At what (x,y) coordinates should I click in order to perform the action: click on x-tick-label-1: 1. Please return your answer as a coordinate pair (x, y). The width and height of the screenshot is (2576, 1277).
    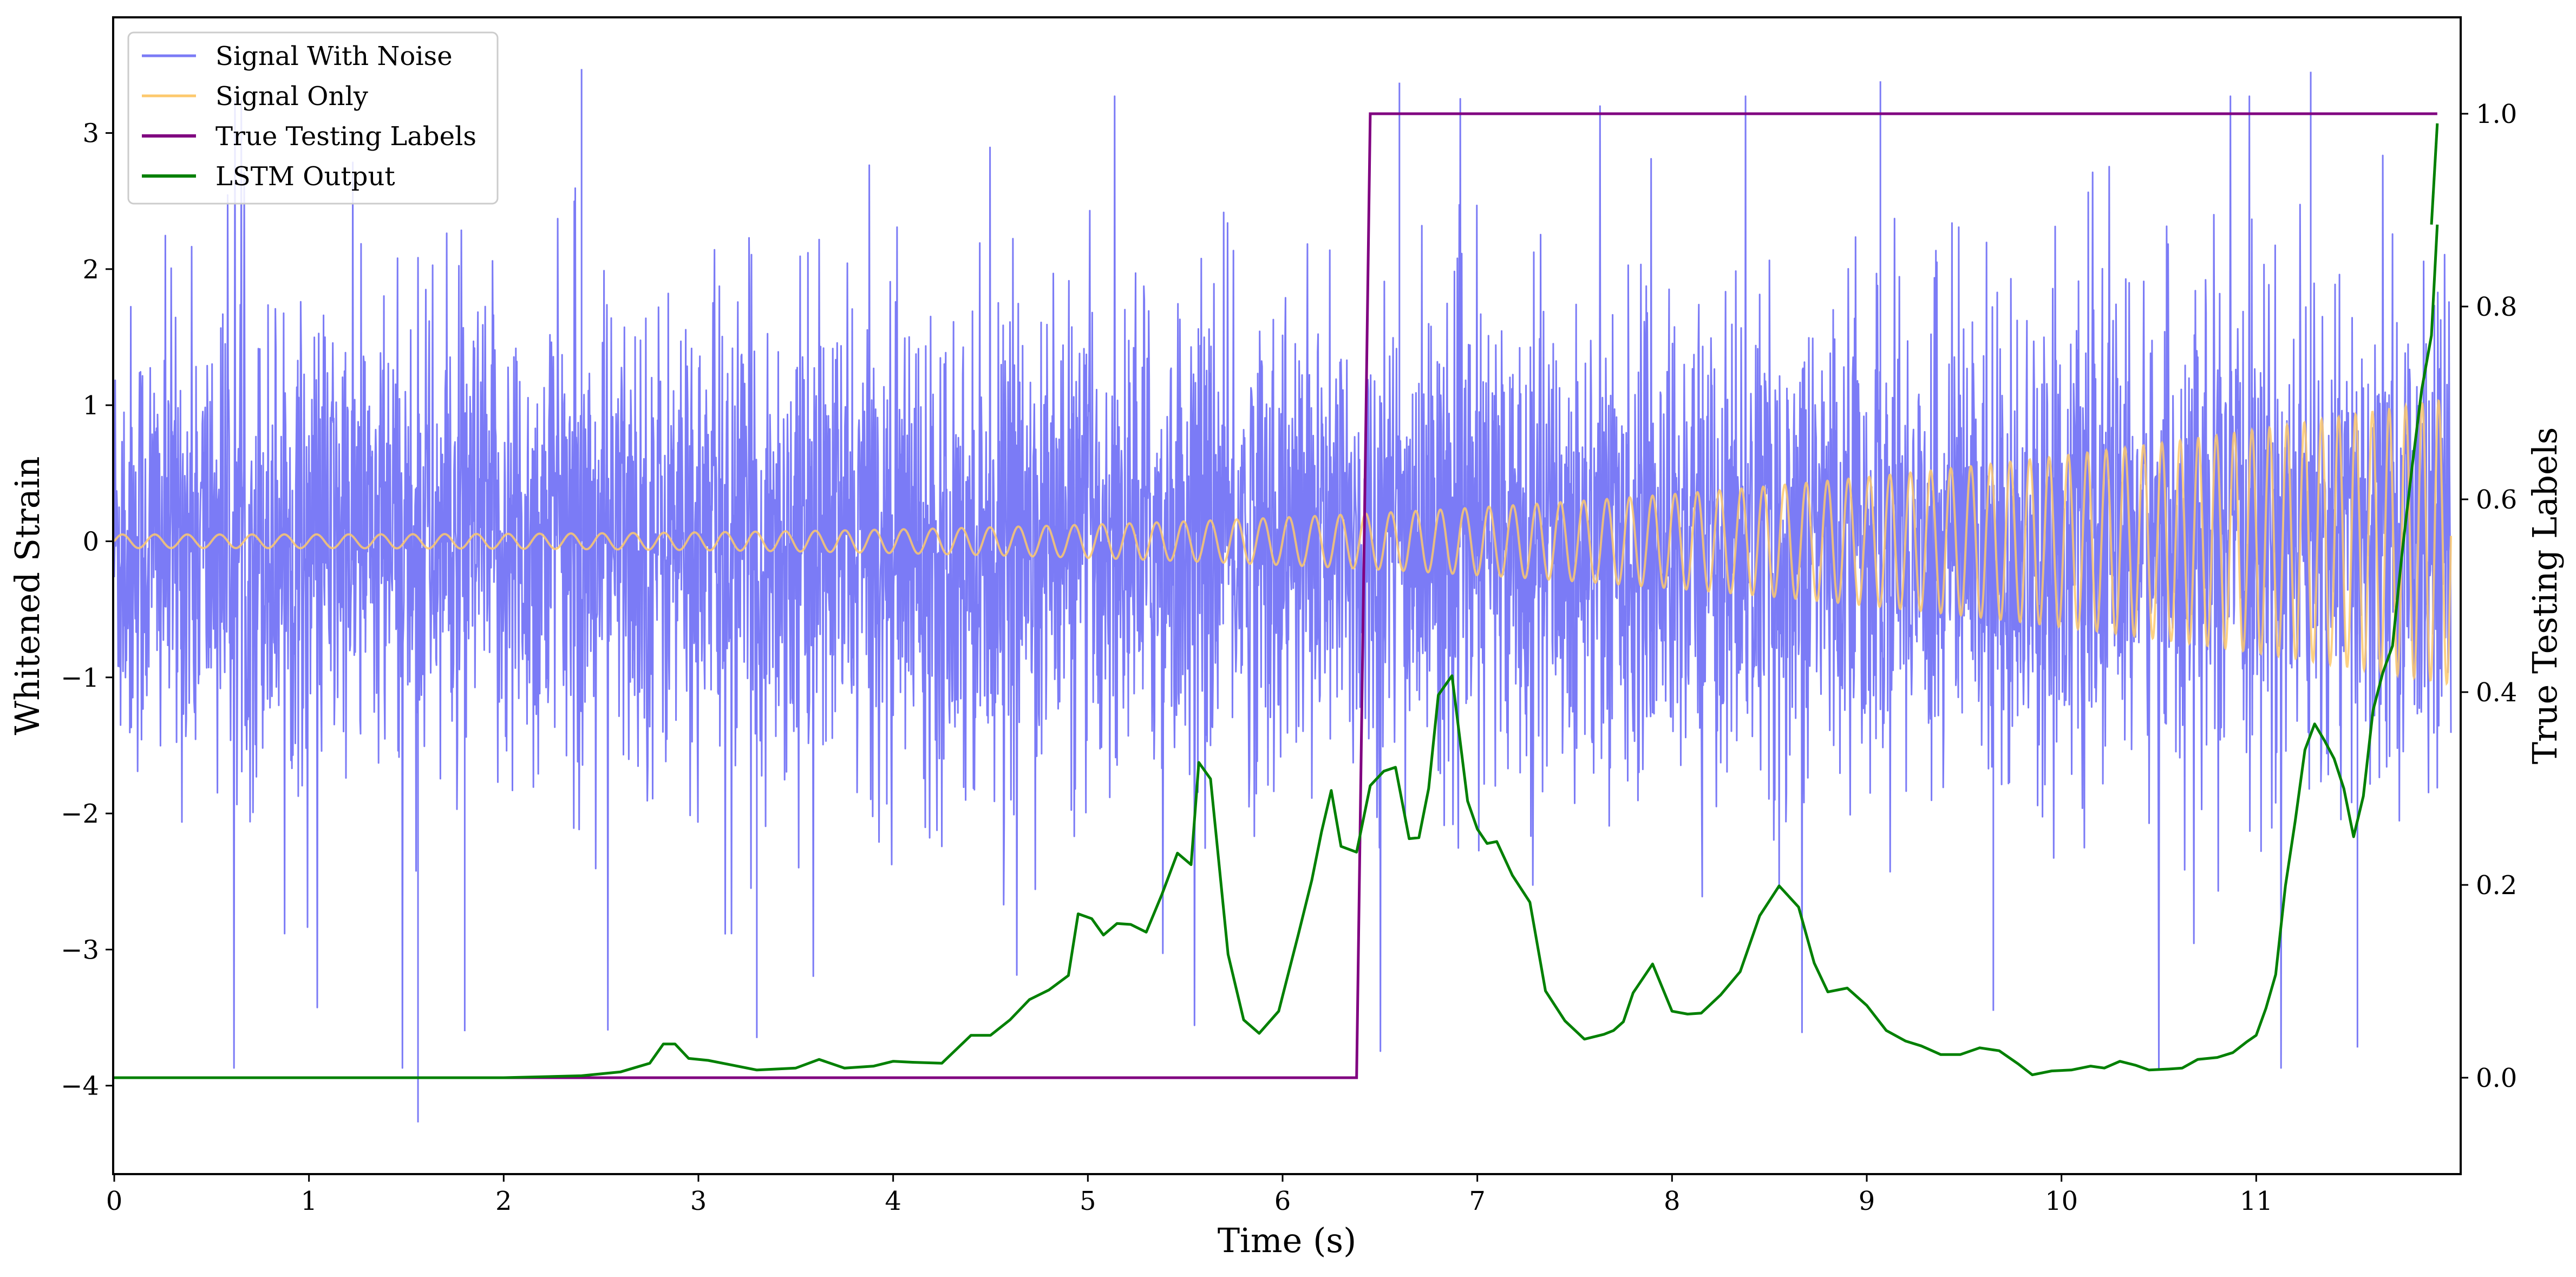
    Looking at the image, I should click on (308, 1201).